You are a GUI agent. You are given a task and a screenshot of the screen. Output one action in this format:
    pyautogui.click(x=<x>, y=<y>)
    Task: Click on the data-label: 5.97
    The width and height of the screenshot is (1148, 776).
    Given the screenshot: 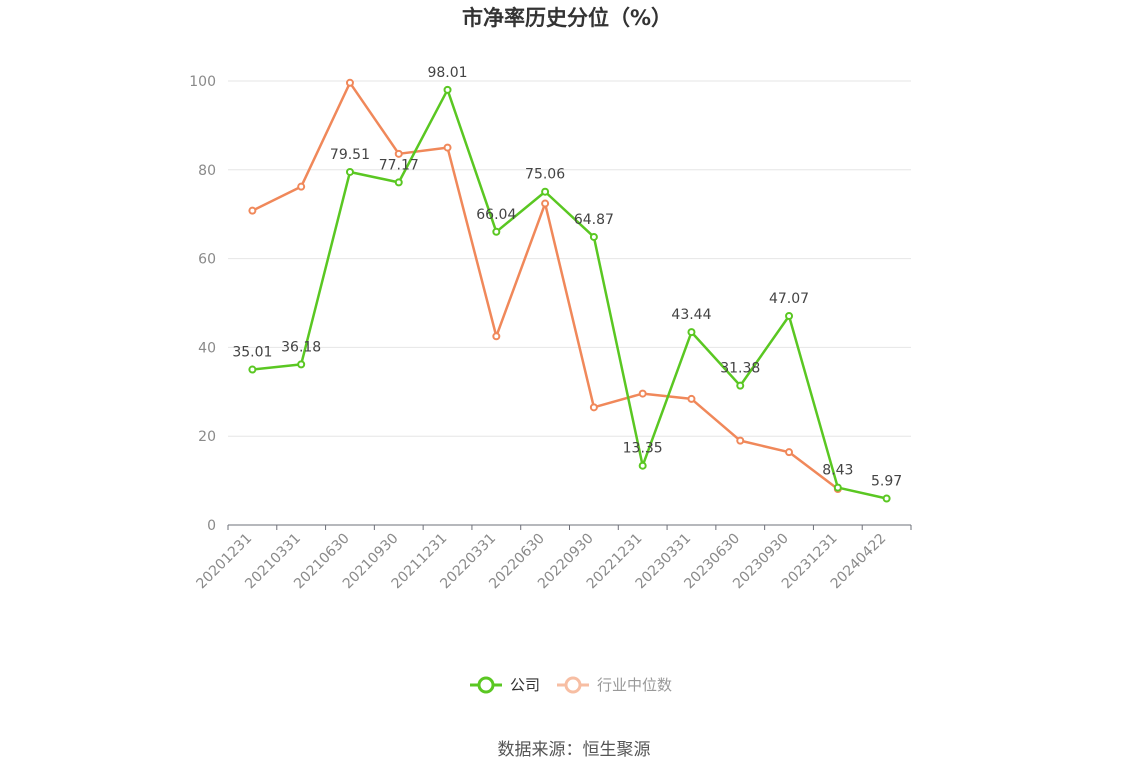 What is the action you would take?
    pyautogui.click(x=886, y=481)
    